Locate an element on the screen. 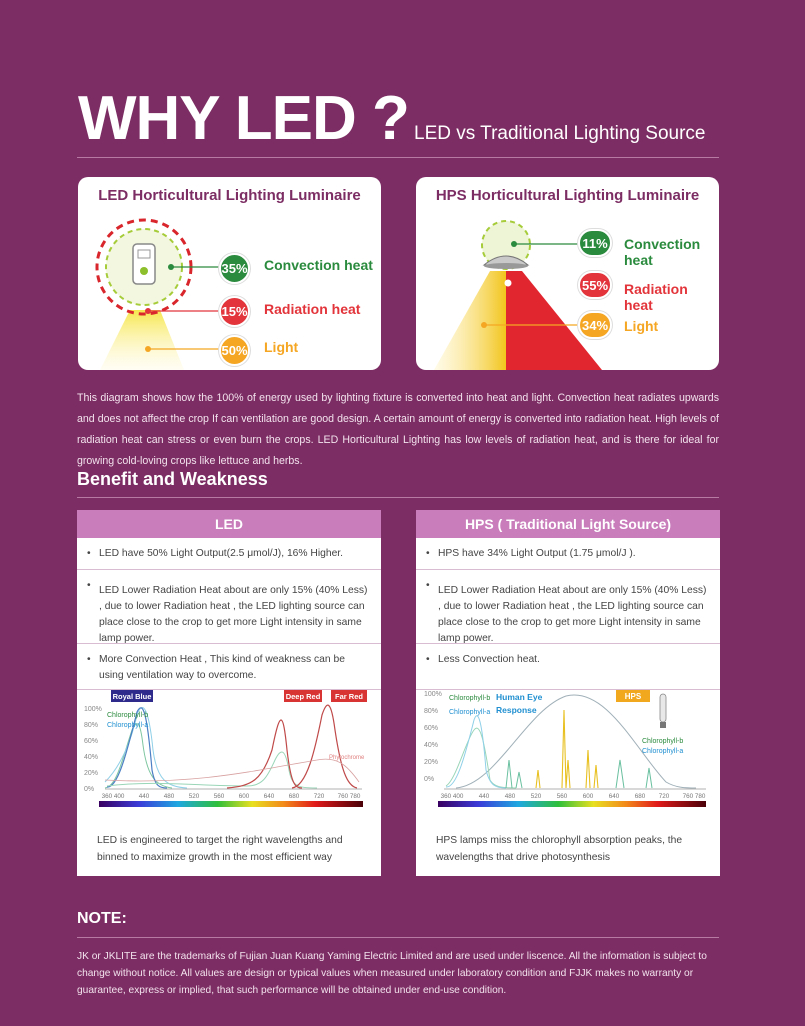 The height and width of the screenshot is (1026, 805). hps-spectrum-bar is located at coordinates (572, 804).